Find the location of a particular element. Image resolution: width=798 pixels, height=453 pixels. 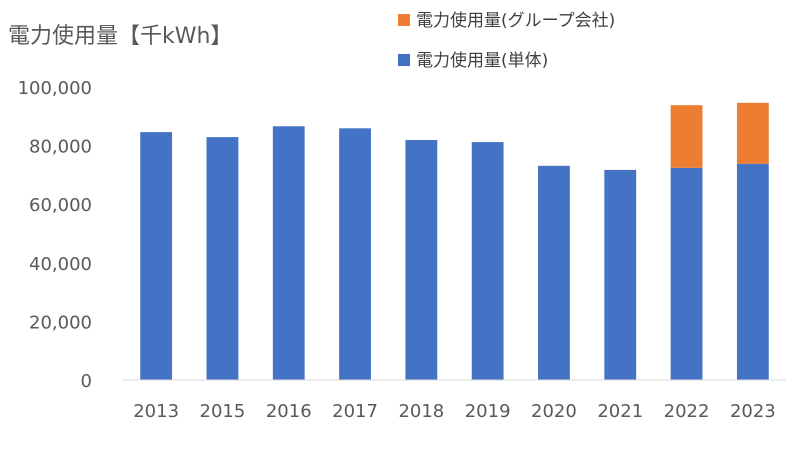

y-tick-label: 80,000 is located at coordinates (60, 147).